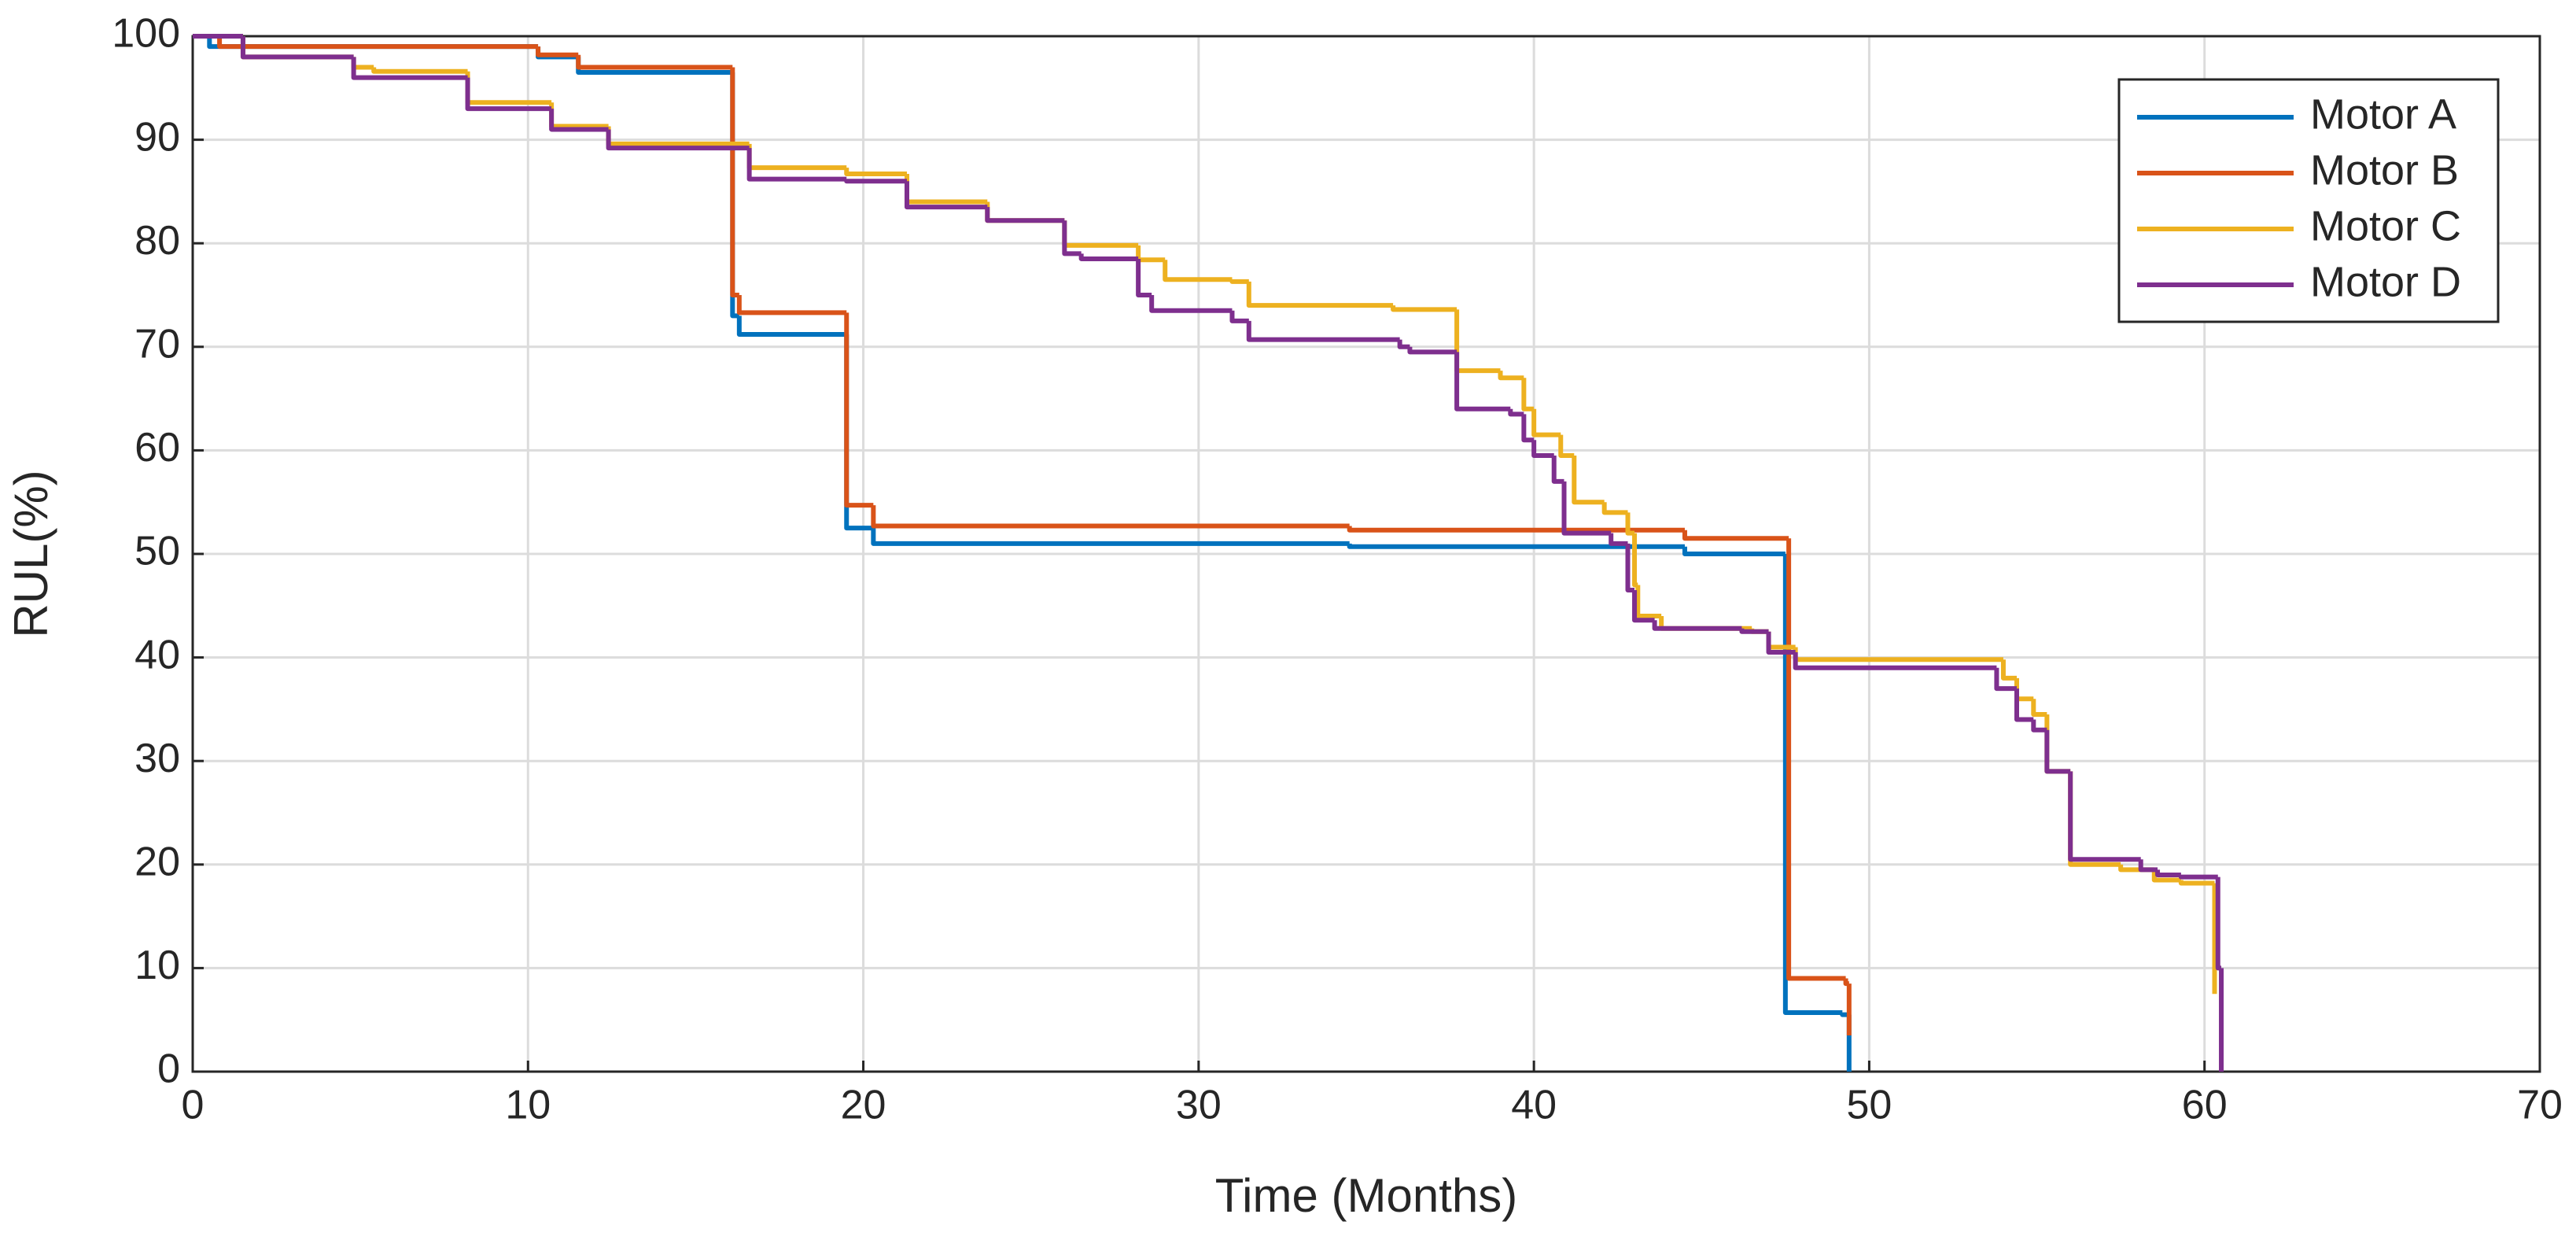 The height and width of the screenshot is (1240, 2576). I want to click on legend-box, so click(2308, 201).